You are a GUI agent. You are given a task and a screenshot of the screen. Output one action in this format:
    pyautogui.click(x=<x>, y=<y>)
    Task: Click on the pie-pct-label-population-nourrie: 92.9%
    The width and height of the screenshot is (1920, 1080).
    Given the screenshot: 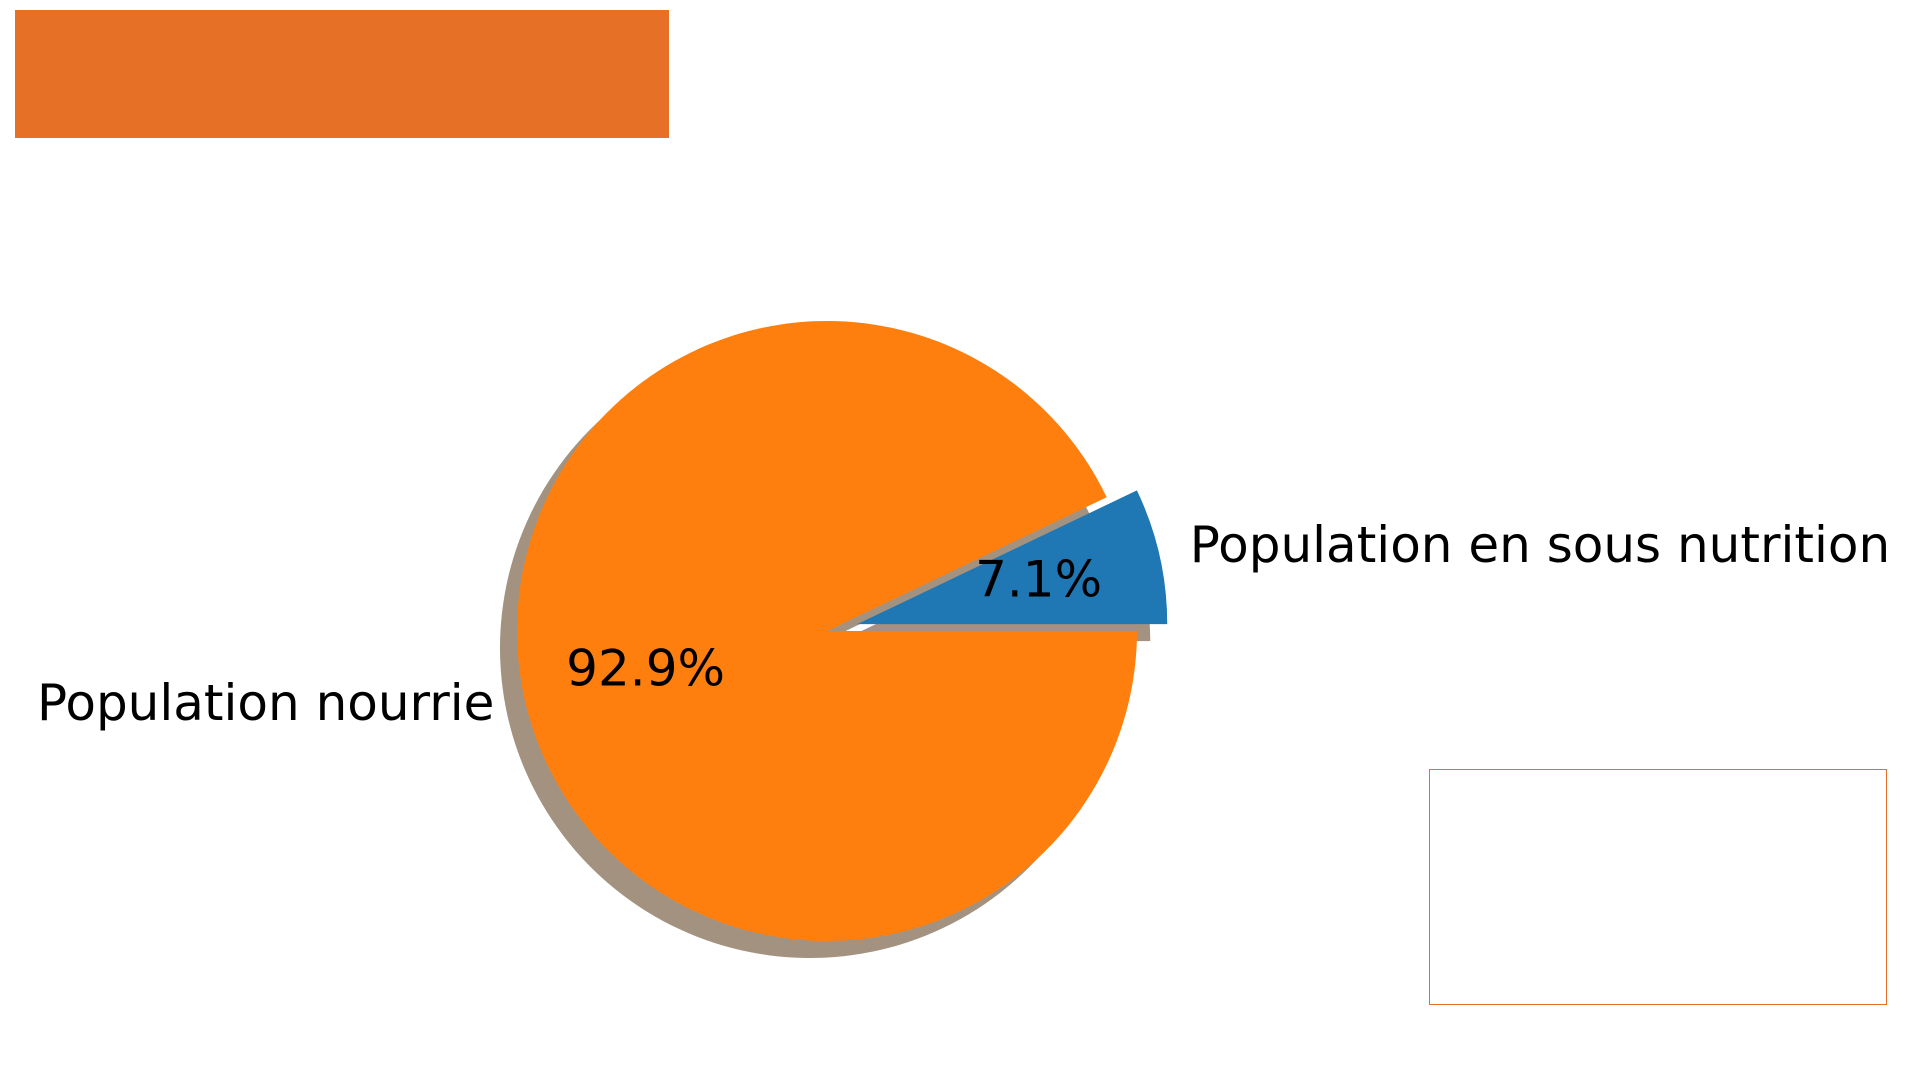 What is the action you would take?
    pyautogui.click(x=645, y=669)
    